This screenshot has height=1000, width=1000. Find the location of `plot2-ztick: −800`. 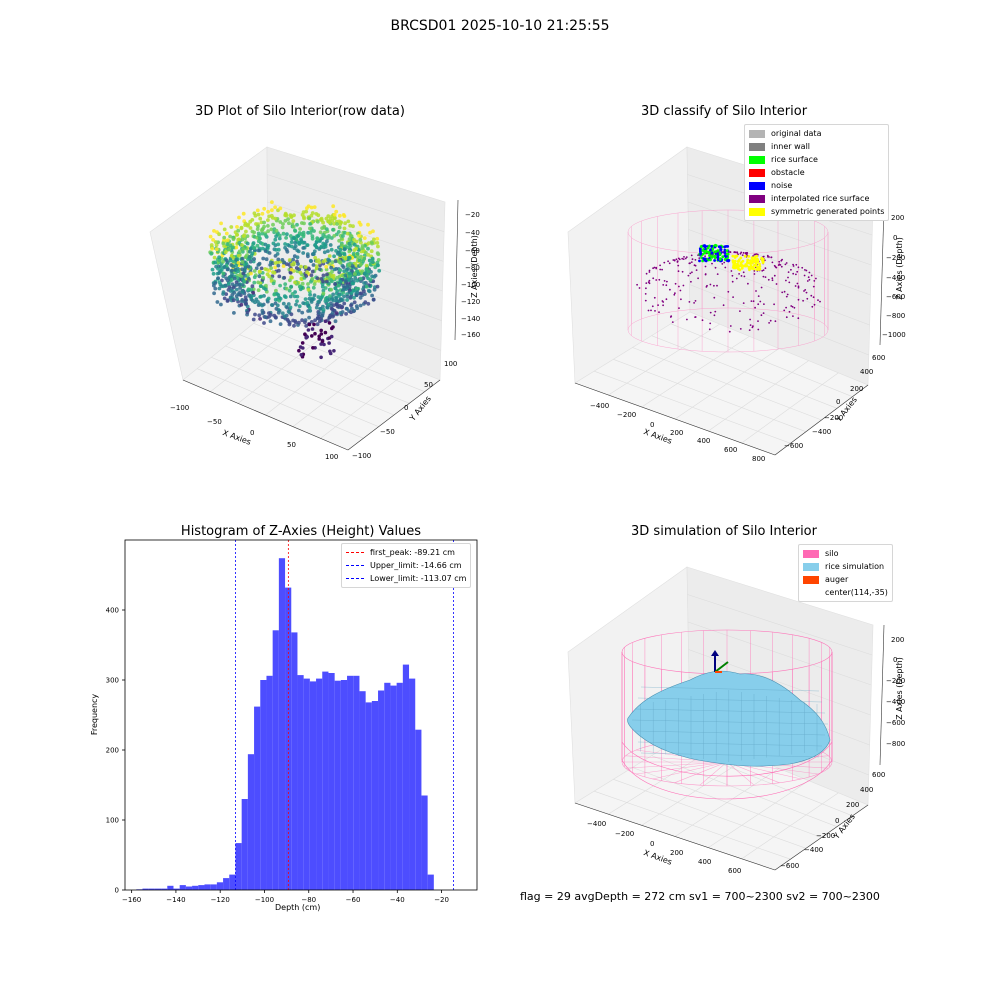

plot2-ztick: −800 is located at coordinates (896, 316).